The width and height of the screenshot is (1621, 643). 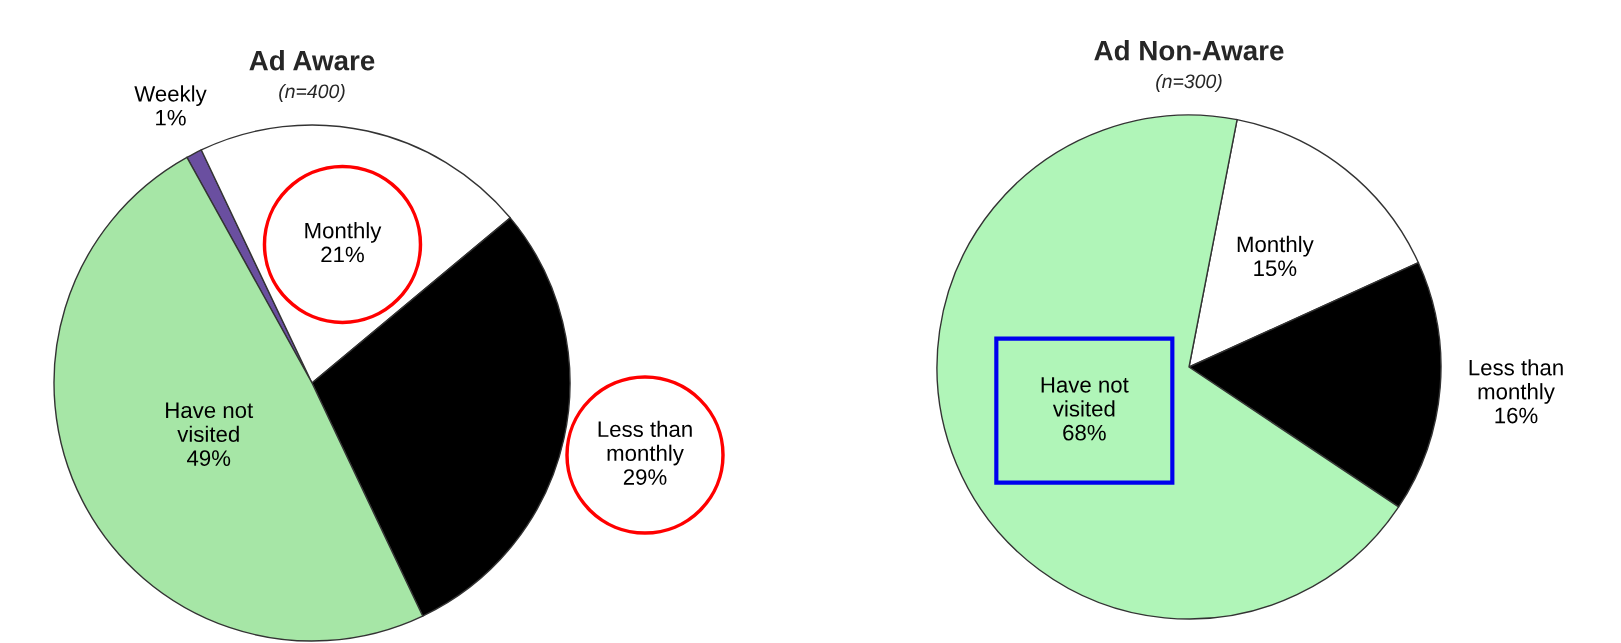 What do you see at coordinates (1084, 432) in the screenshot?
I see `data-label: 68%` at bounding box center [1084, 432].